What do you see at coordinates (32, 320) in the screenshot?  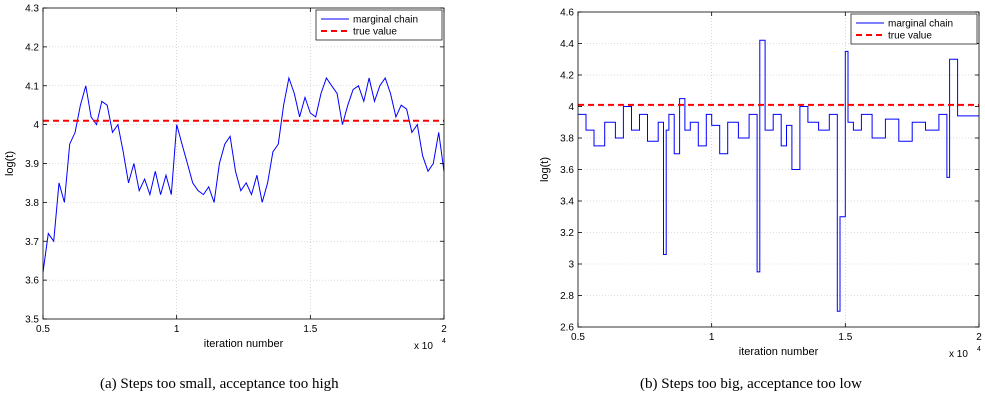 I see `y-tick-label: 3.5` at bounding box center [32, 320].